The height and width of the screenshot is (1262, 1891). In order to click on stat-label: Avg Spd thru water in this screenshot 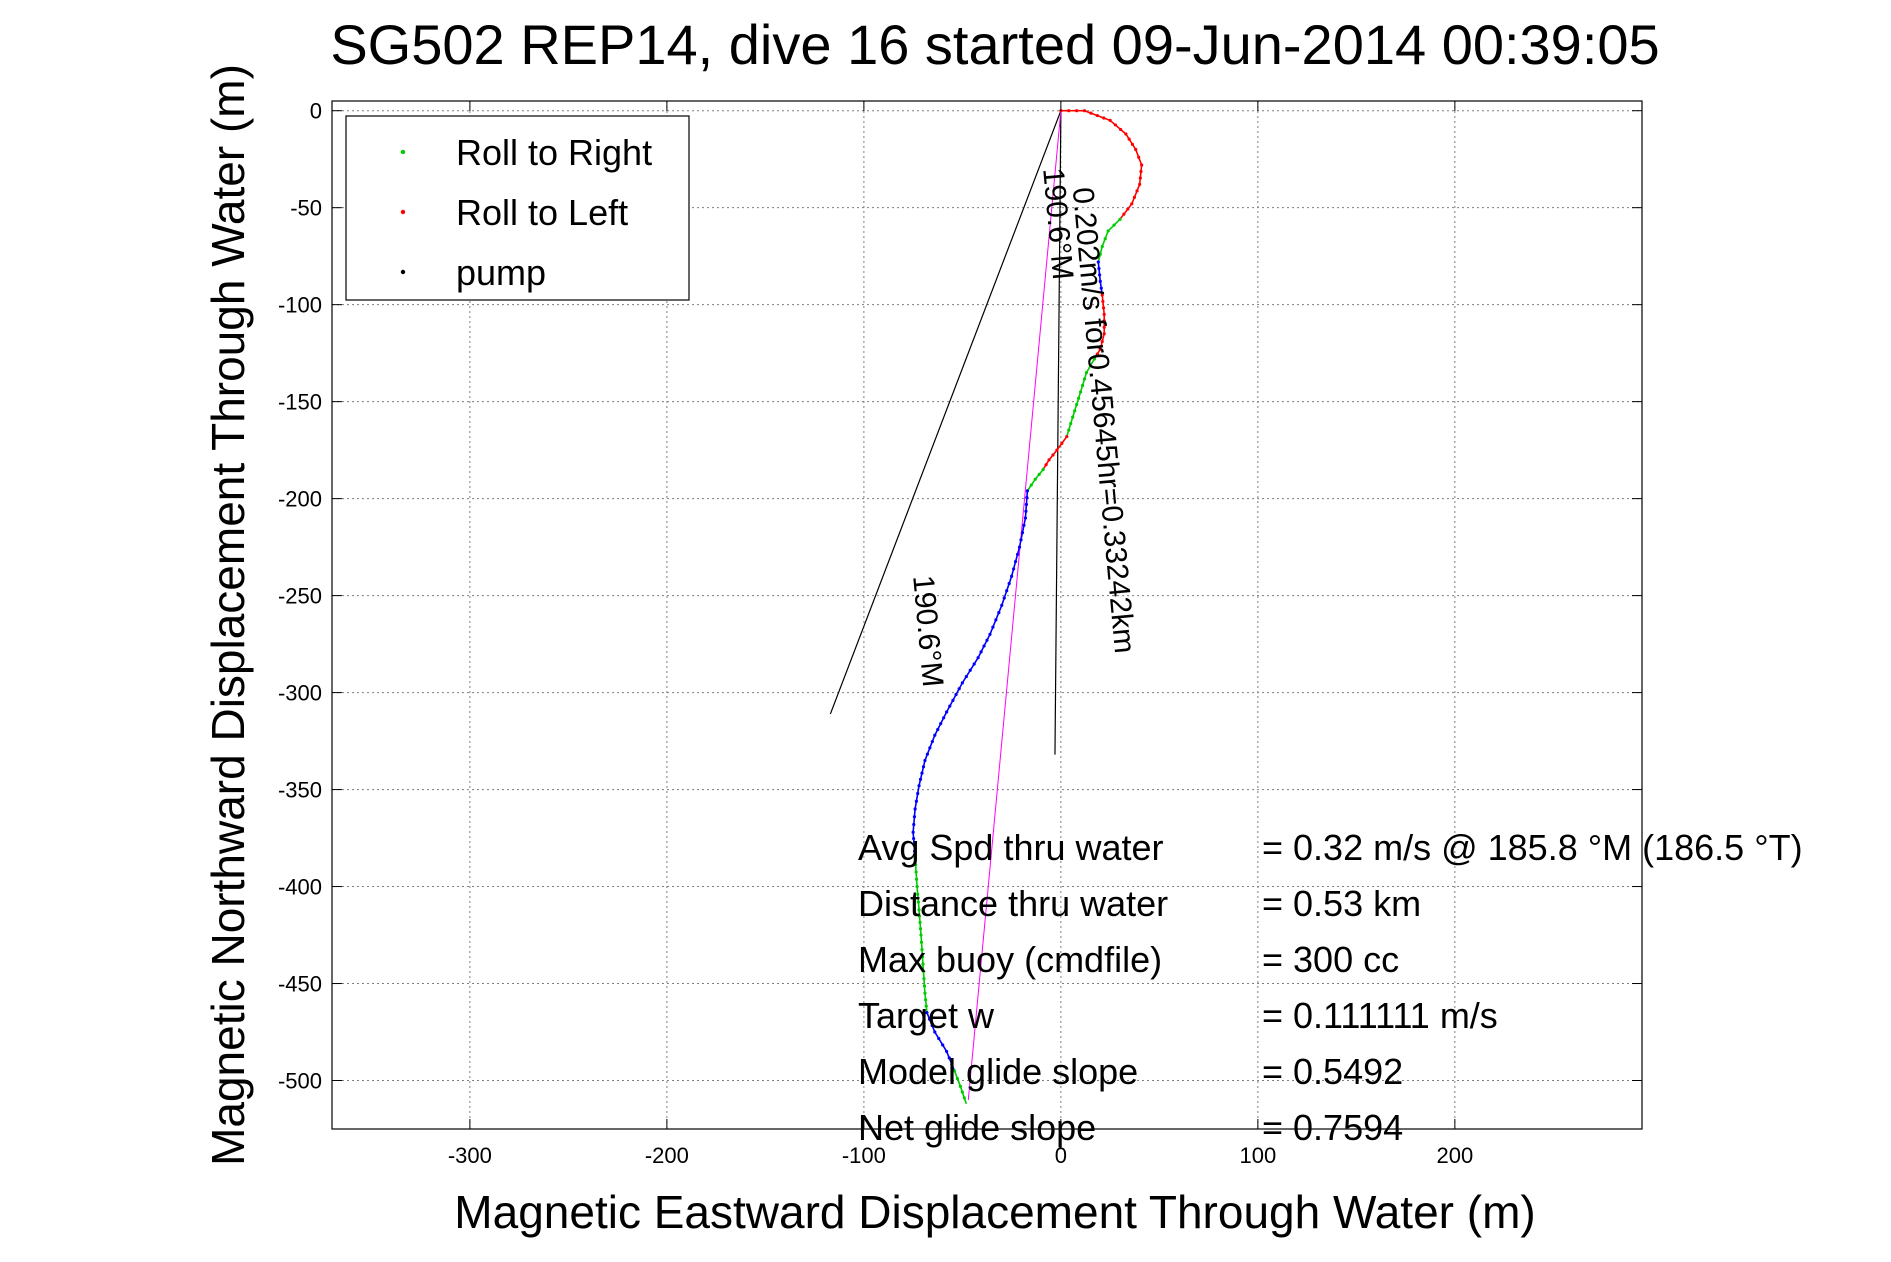, I will do `click(1011, 847)`.